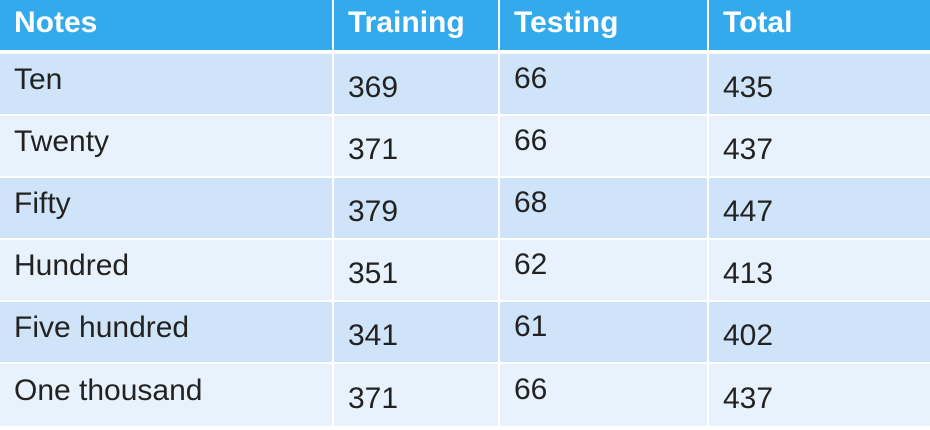  I want to click on cell-testing: 61, so click(604, 333).